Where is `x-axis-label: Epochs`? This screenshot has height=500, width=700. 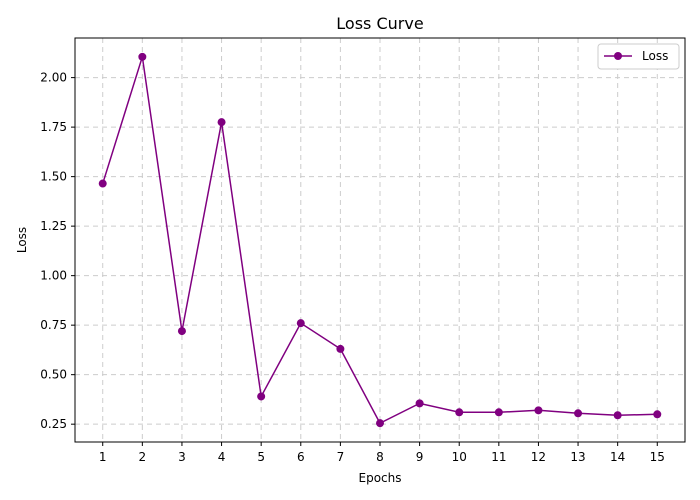
x-axis-label: Epochs is located at coordinates (380, 478).